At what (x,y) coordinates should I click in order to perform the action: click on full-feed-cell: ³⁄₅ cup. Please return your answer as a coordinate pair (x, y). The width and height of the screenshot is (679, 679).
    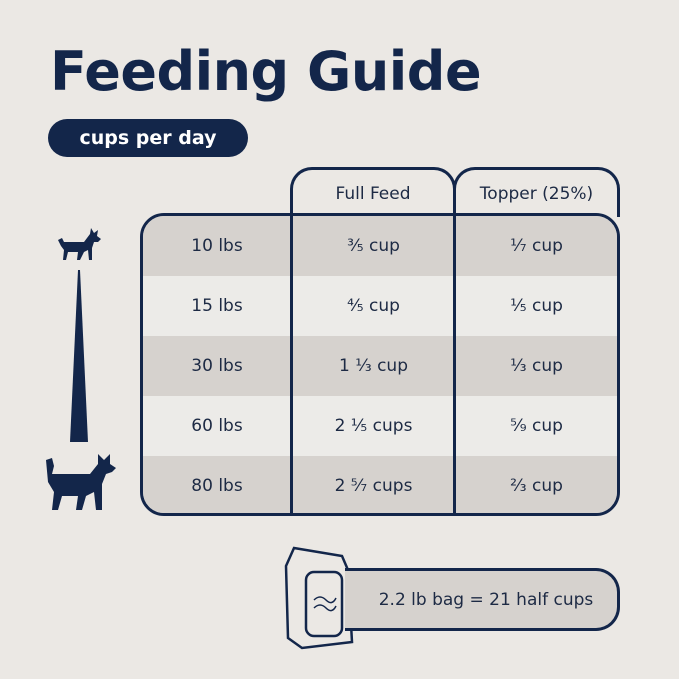
    Looking at the image, I should click on (373, 246).